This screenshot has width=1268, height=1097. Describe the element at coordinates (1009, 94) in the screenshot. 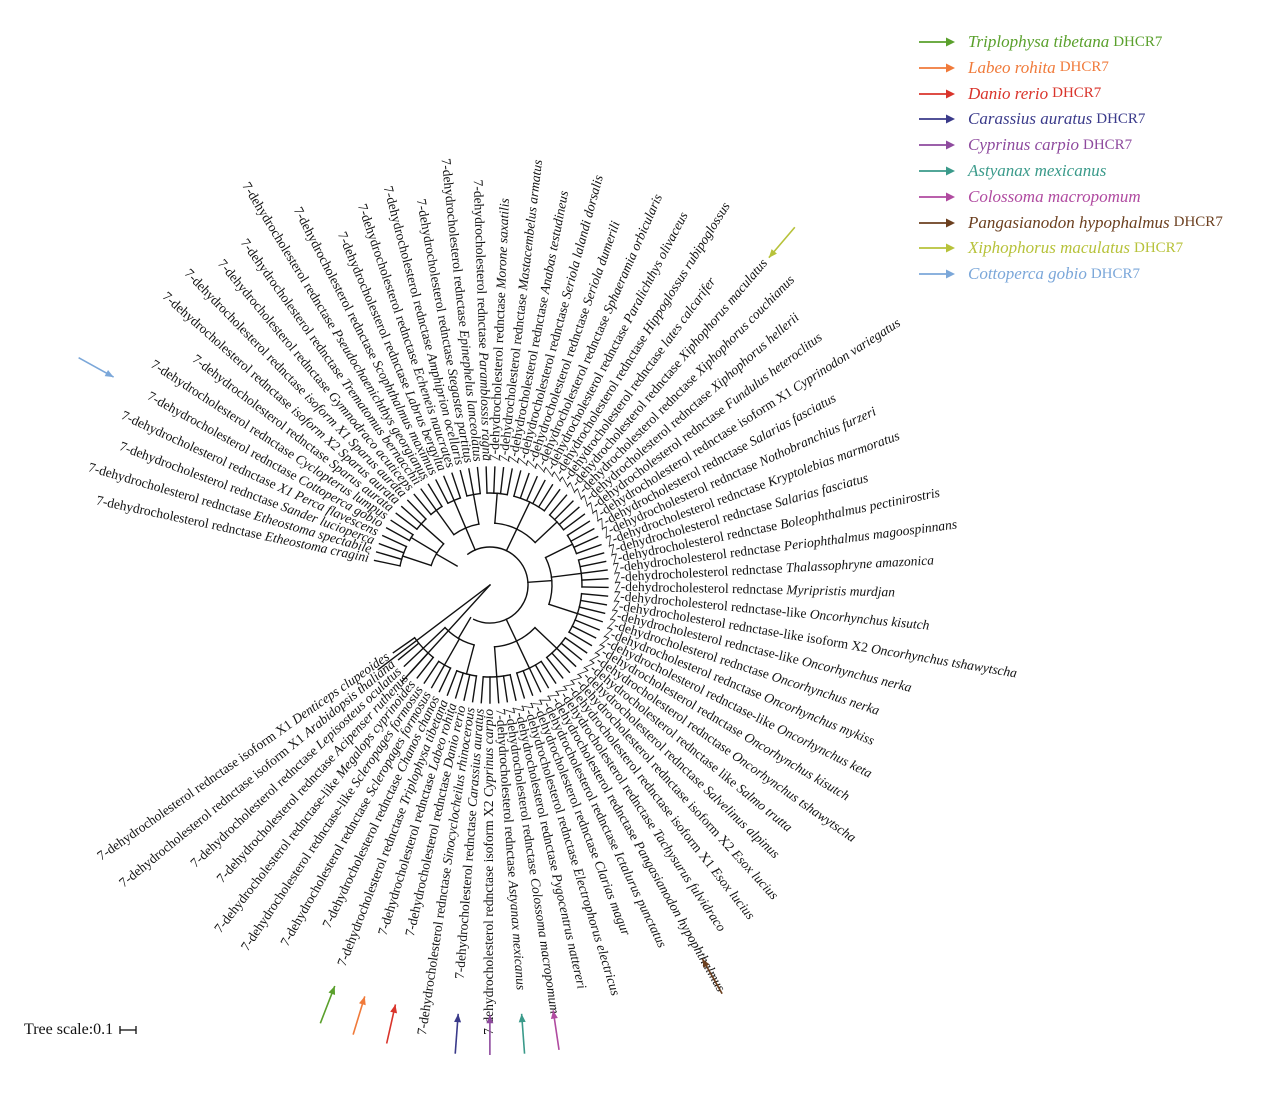

I see `legend-item: Danio rerio DHCR7` at that location.